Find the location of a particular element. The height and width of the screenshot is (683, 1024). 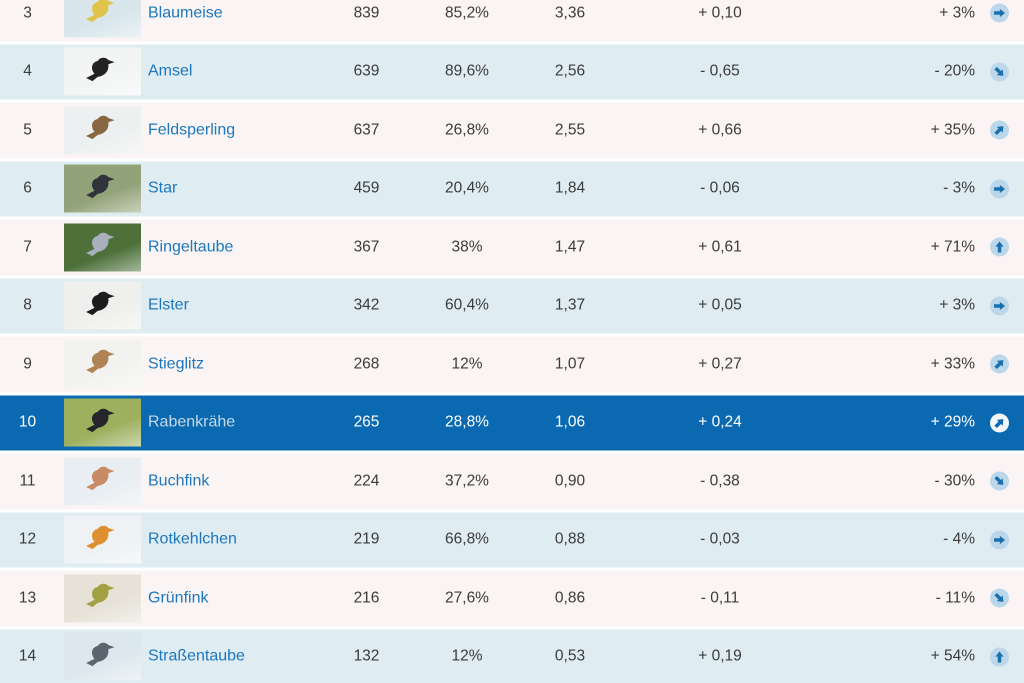

change-percent: + 71% is located at coordinates (952, 247).